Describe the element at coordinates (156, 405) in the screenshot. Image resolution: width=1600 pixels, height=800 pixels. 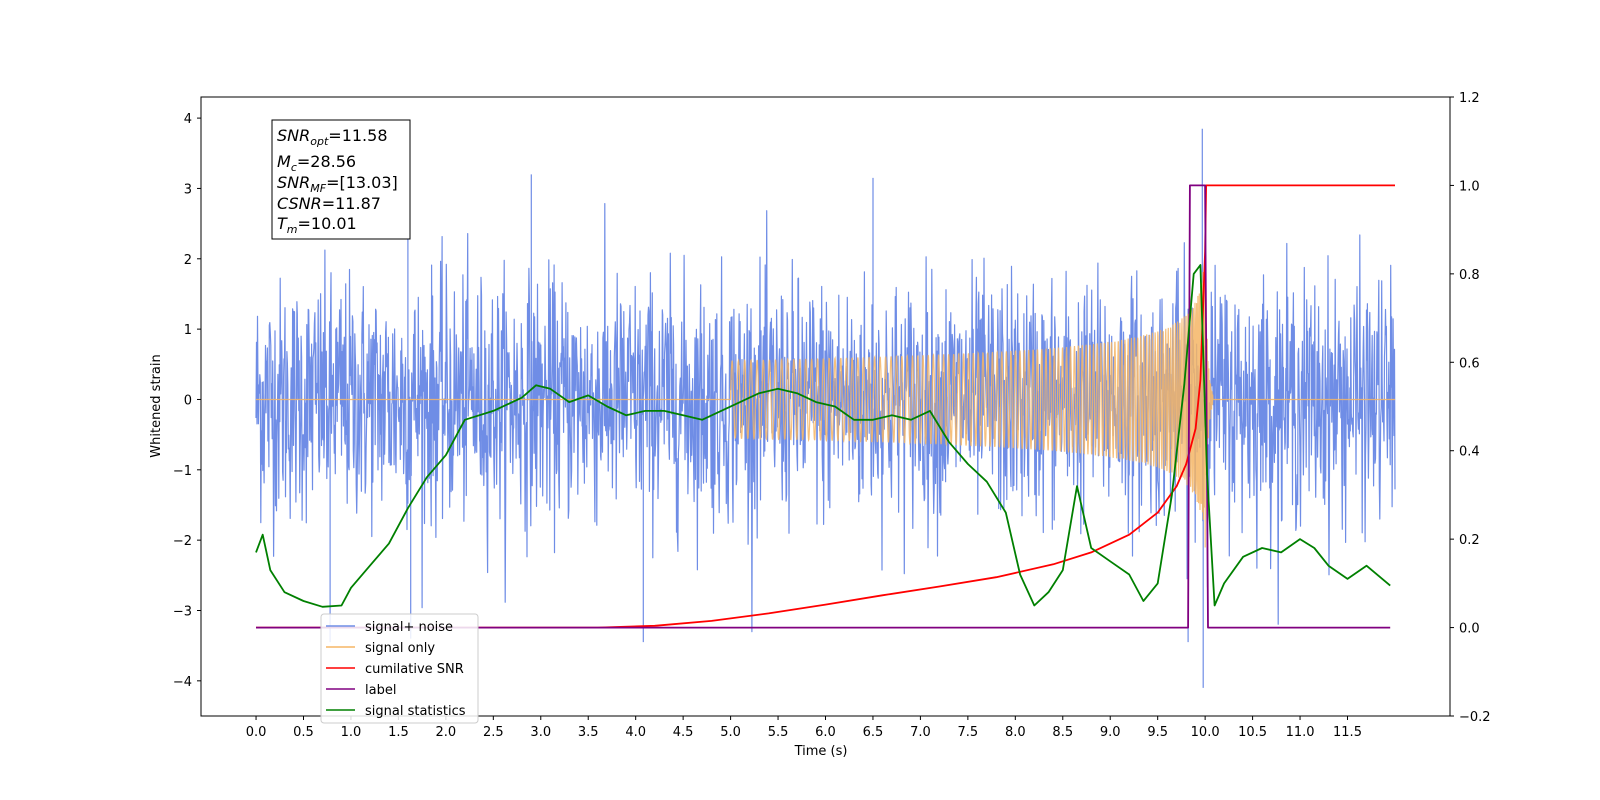
I see `y-axis-label: Whitened strain` at that location.